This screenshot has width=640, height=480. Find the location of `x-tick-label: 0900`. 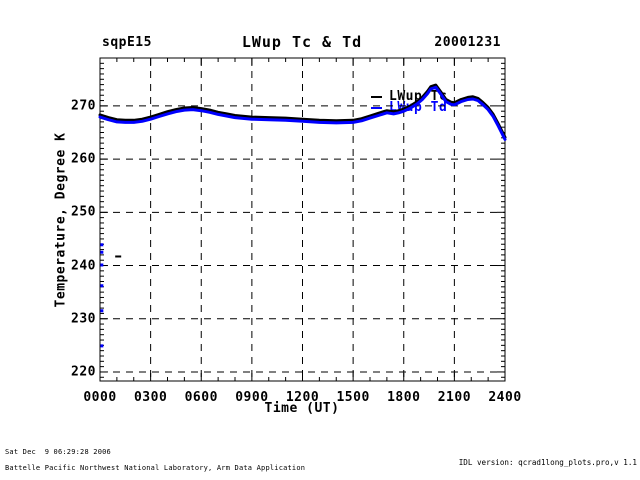

x-tick-label: 0900 is located at coordinates (252, 397).